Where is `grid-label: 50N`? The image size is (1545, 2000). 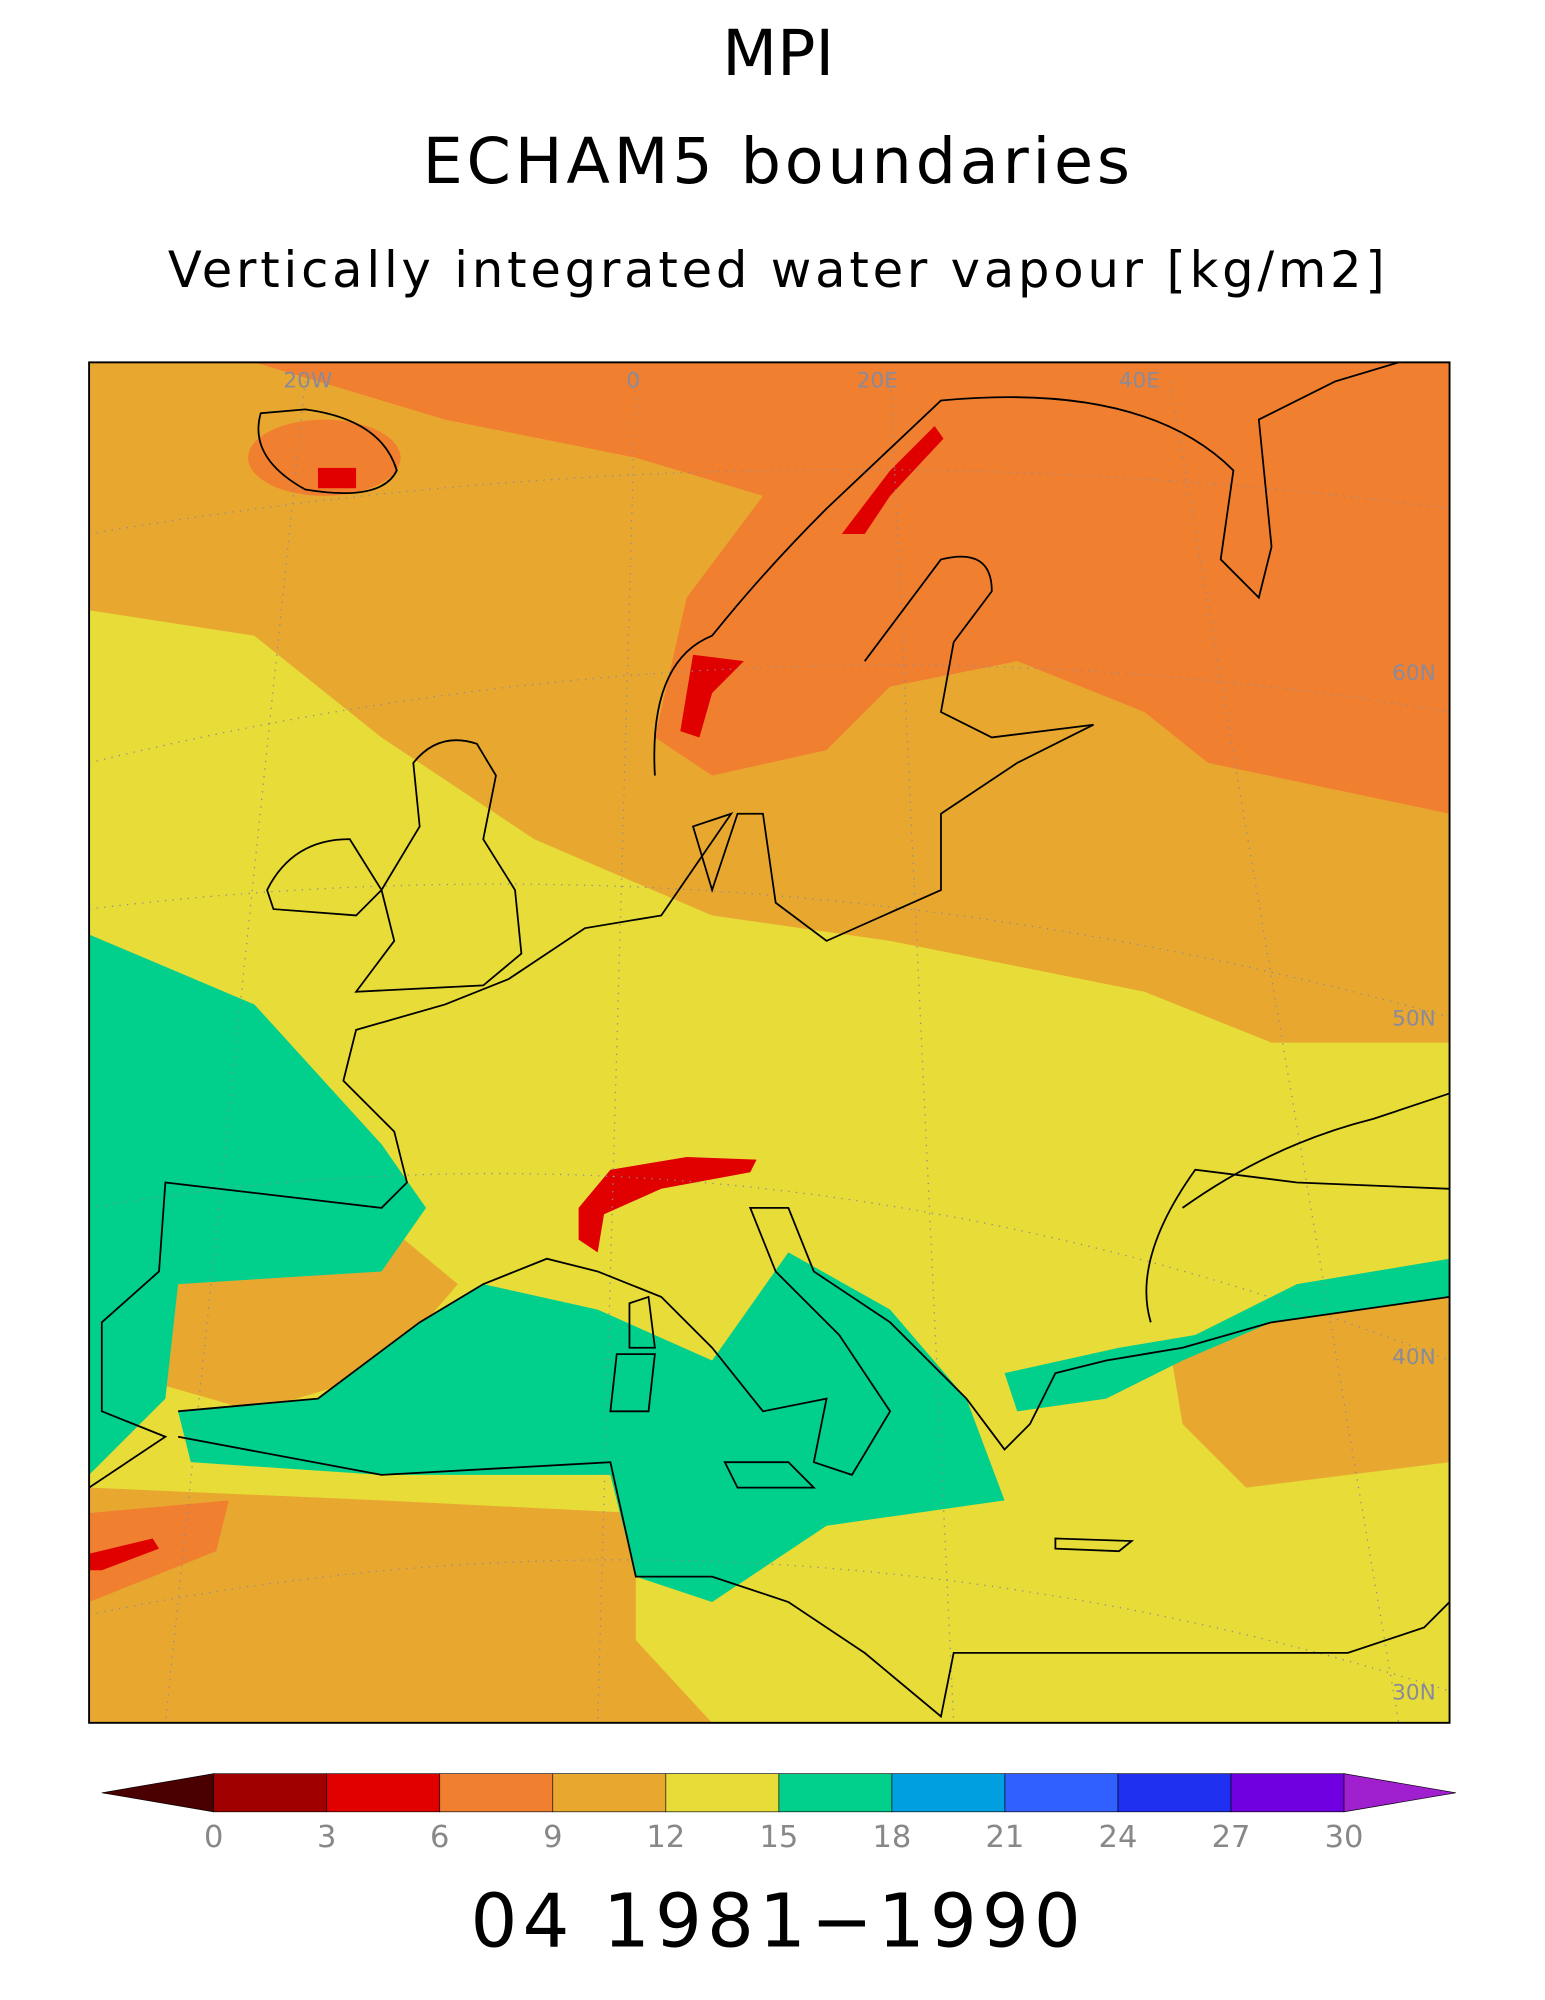 grid-label: 50N is located at coordinates (1414, 1019).